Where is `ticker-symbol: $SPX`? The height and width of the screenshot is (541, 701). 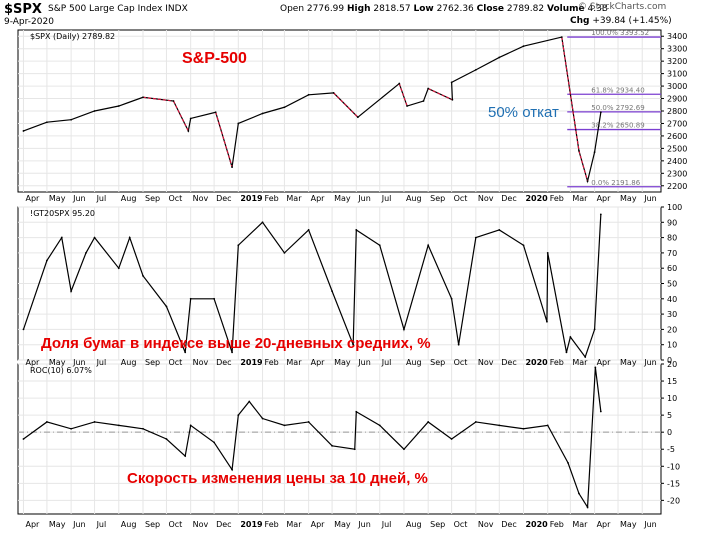
ticker-symbol: $SPX is located at coordinates (23, 9).